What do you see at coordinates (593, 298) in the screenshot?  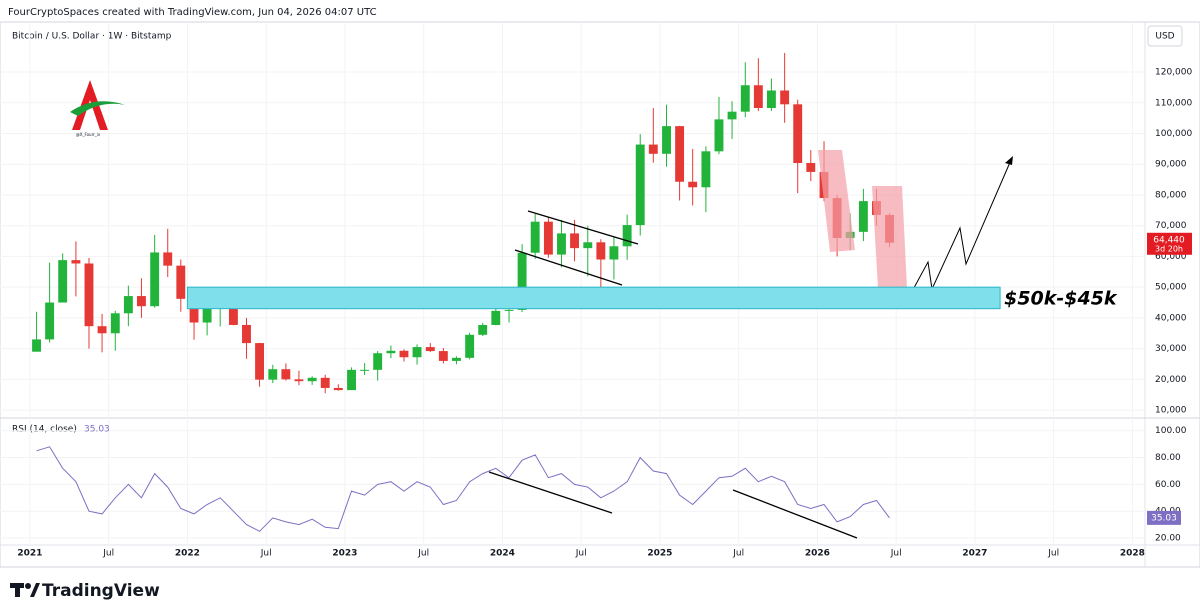 I see `support-zone` at bounding box center [593, 298].